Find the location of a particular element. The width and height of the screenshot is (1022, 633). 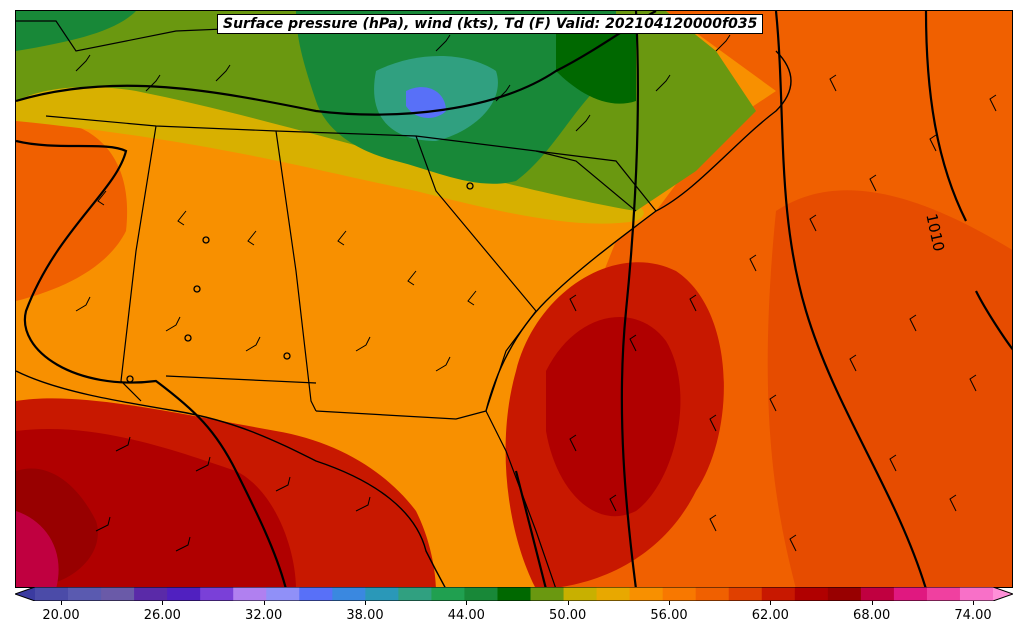

colorbar-tick-label: 62.00 is located at coordinates (770, 615).